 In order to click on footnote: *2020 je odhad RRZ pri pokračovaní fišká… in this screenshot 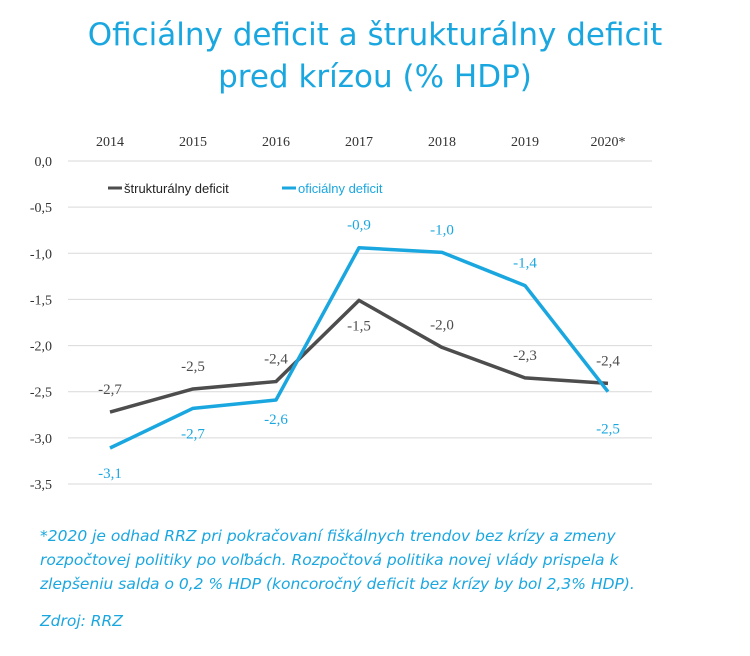, I will do `click(385, 560)`.